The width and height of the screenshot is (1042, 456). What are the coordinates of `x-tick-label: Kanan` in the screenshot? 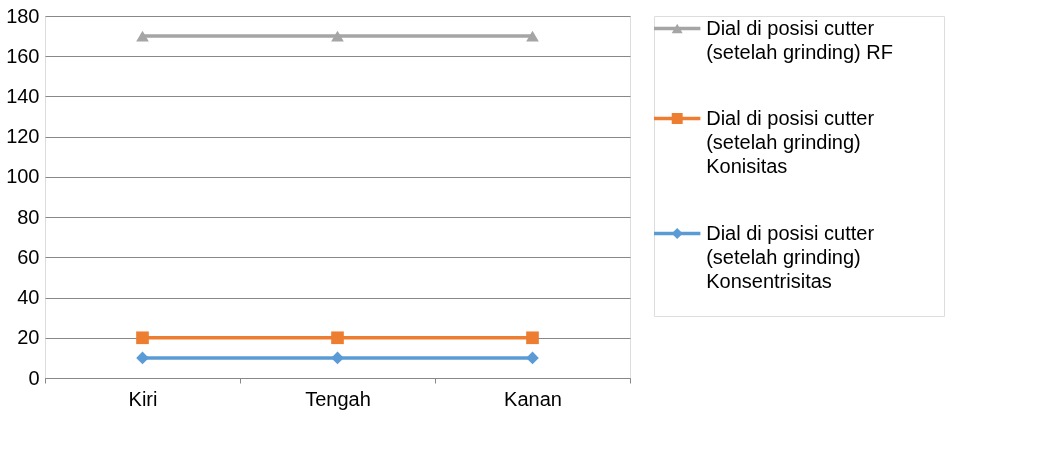 It's located at (533, 398).